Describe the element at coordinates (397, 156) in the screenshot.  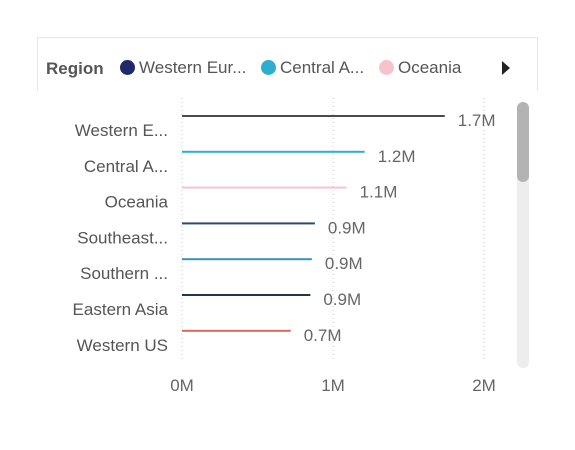
I see `value-label: 1.2M` at that location.